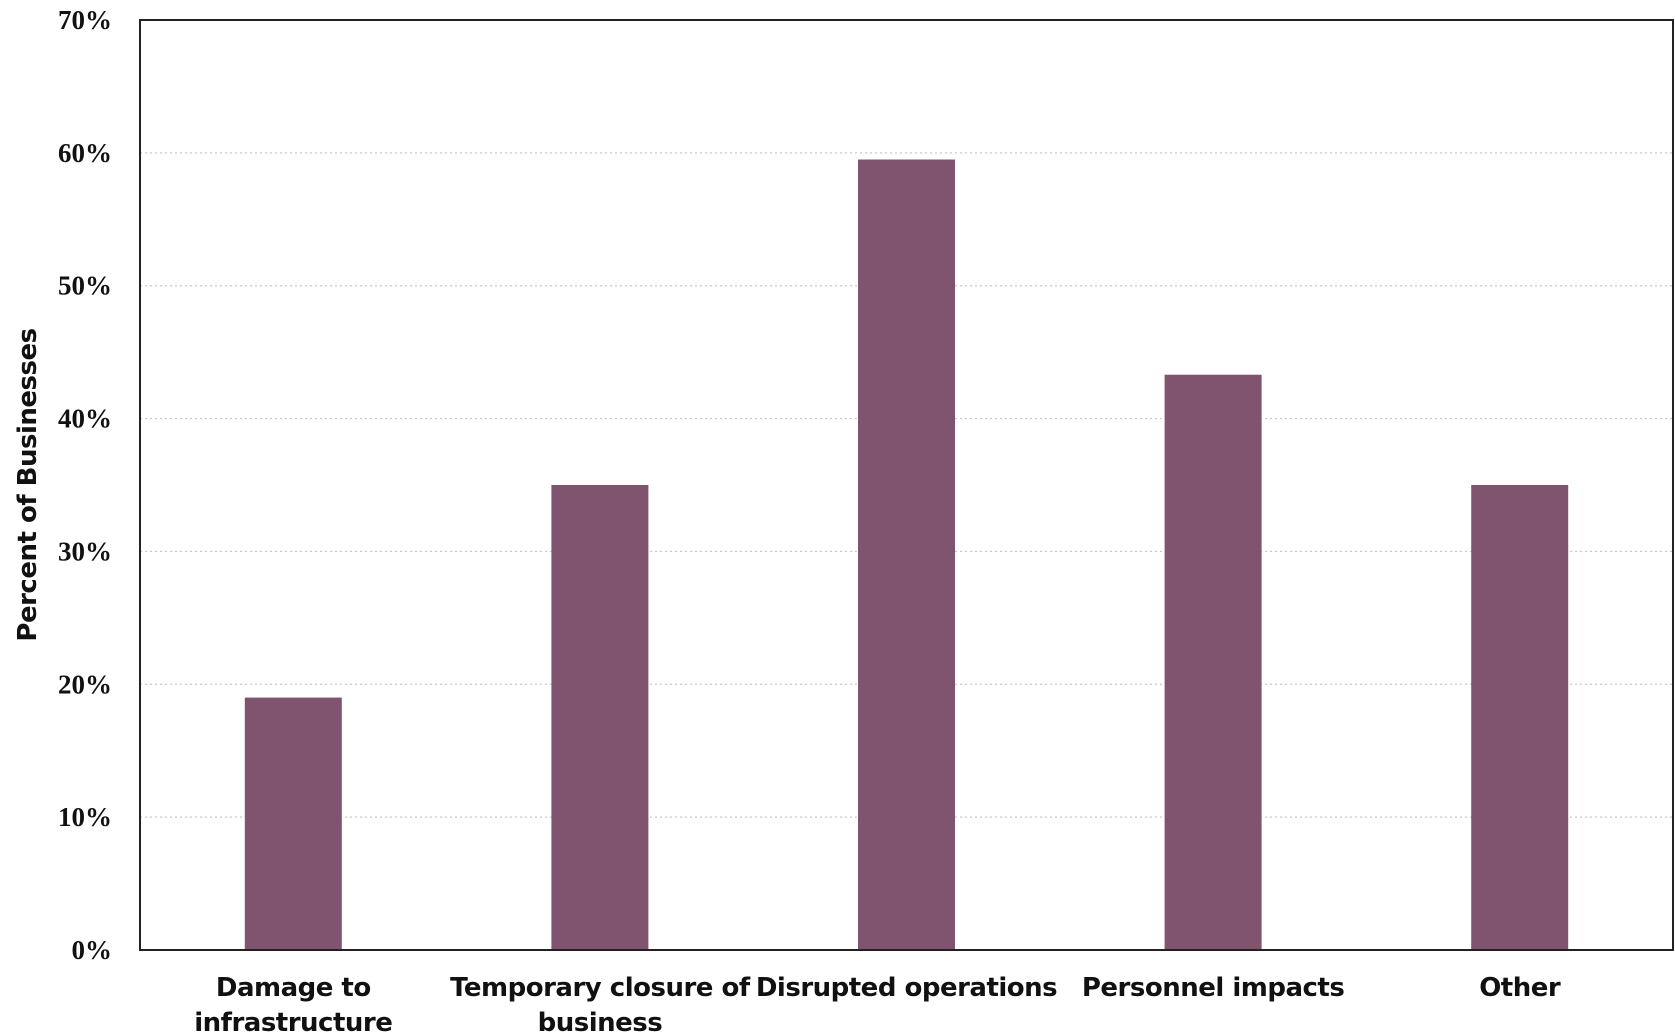 The width and height of the screenshot is (1675, 1033). Describe the element at coordinates (85, 419) in the screenshot. I see `y-tick-label: 40%` at that location.